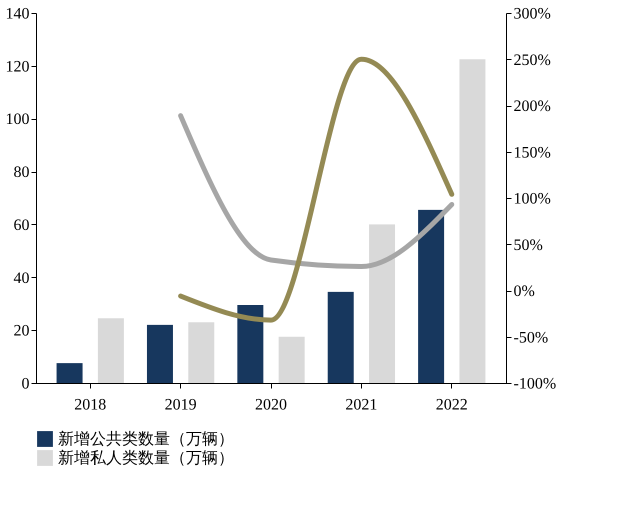  Describe the element at coordinates (535, 384) in the screenshot. I see `y2-tick-label: -100%` at that location.